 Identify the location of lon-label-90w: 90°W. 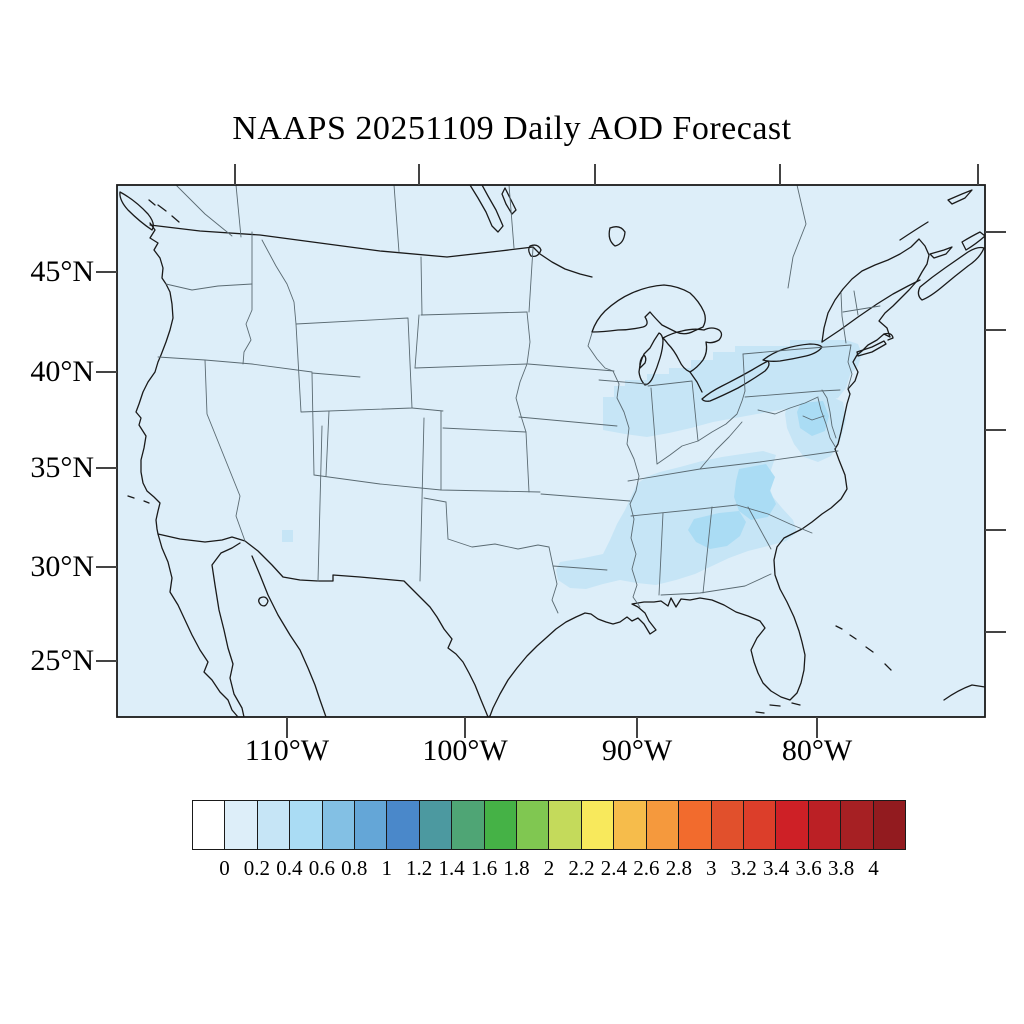
(637, 750).